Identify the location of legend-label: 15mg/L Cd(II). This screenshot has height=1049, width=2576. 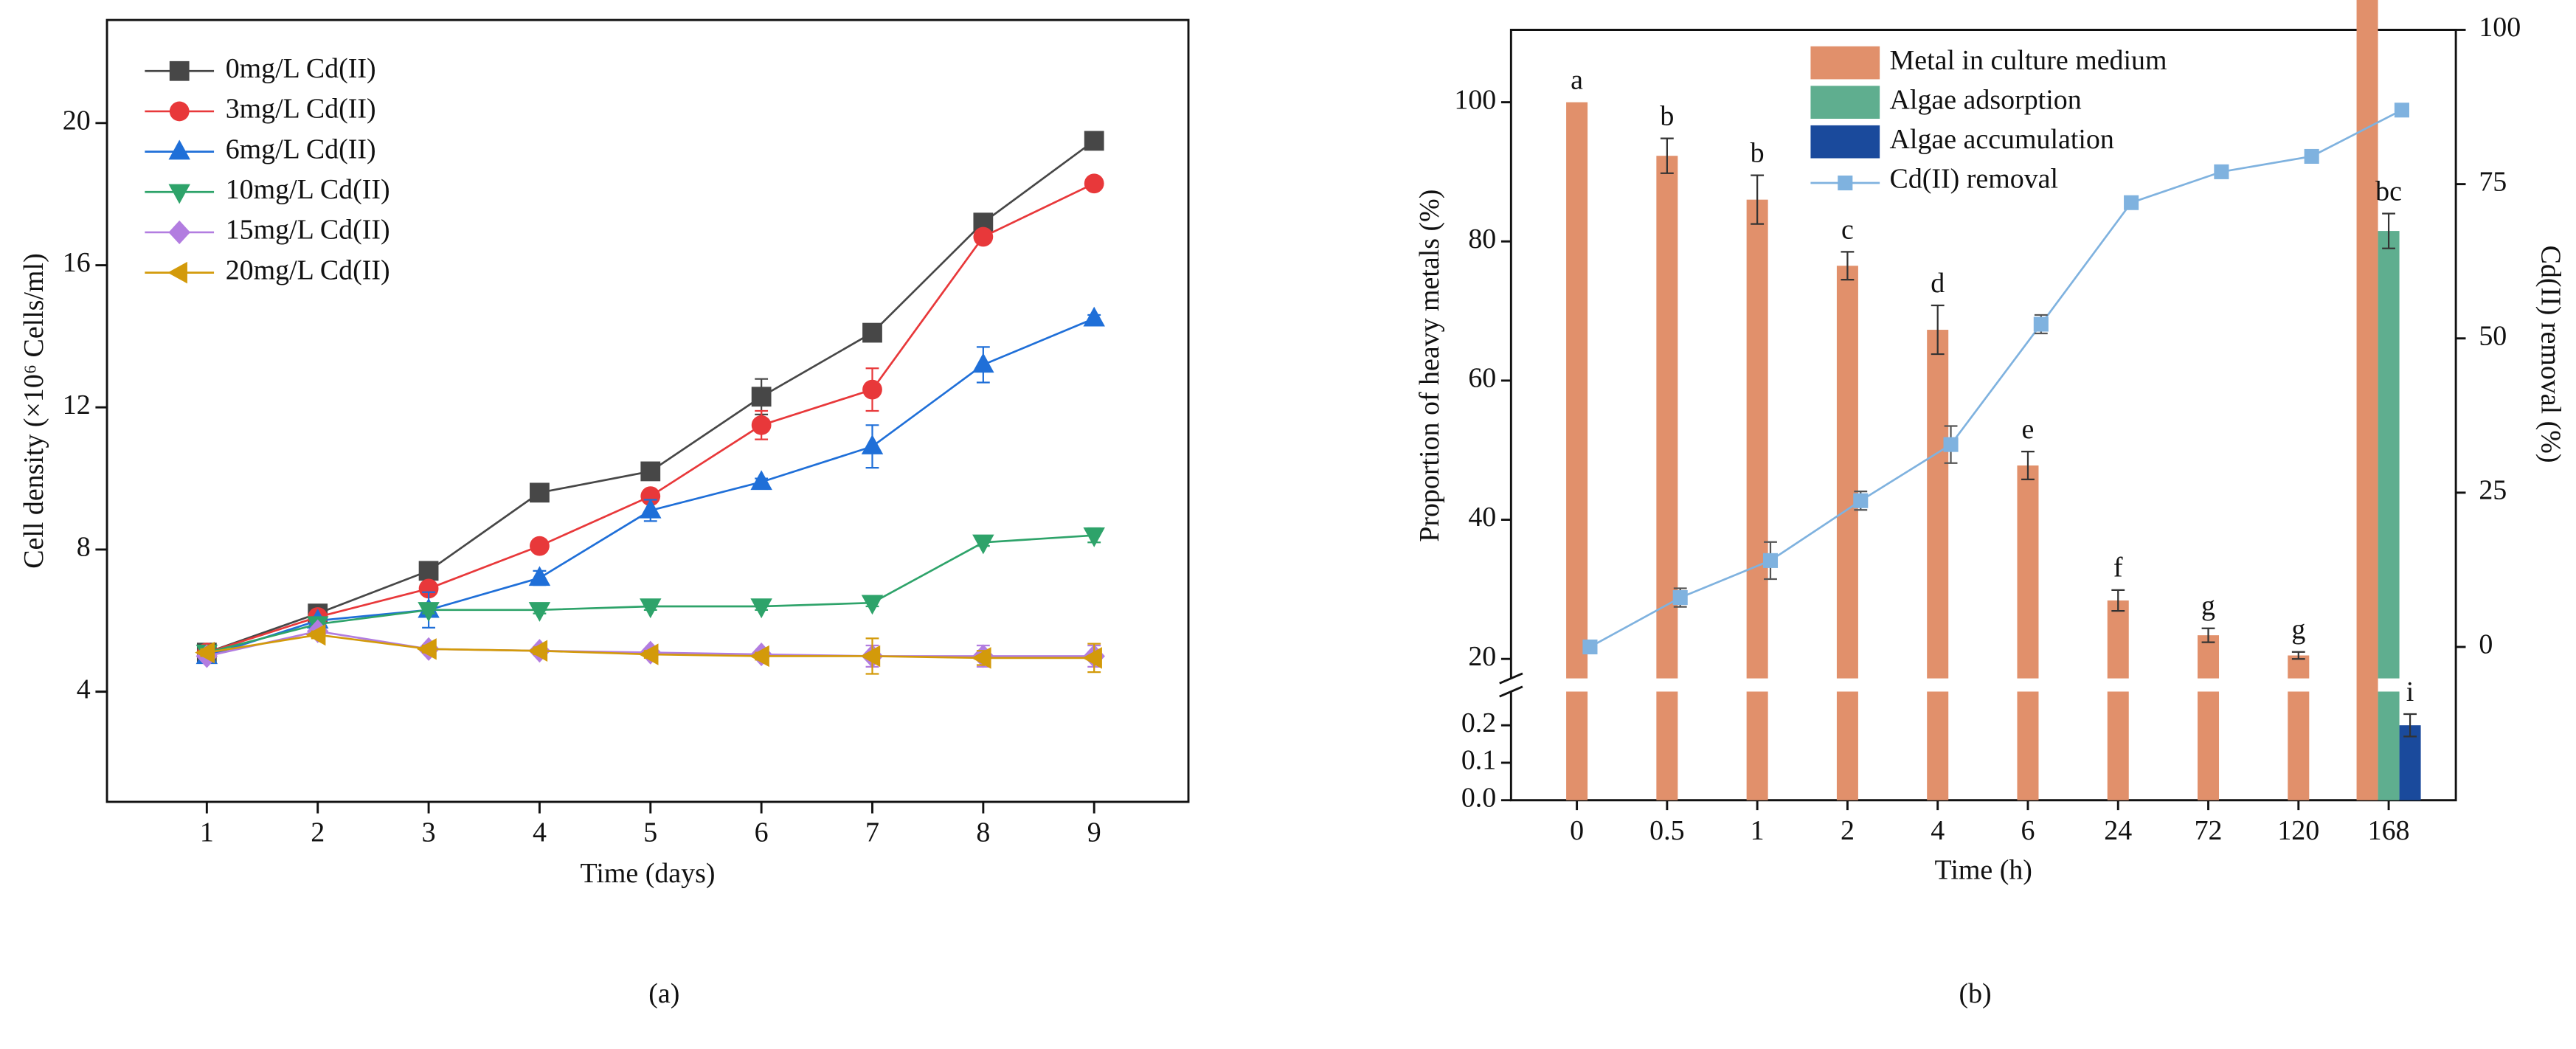
(308, 230).